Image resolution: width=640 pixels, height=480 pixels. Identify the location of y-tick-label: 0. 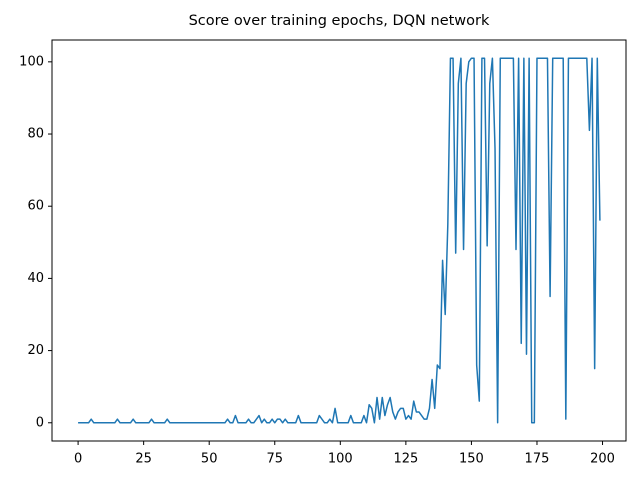
(40, 422).